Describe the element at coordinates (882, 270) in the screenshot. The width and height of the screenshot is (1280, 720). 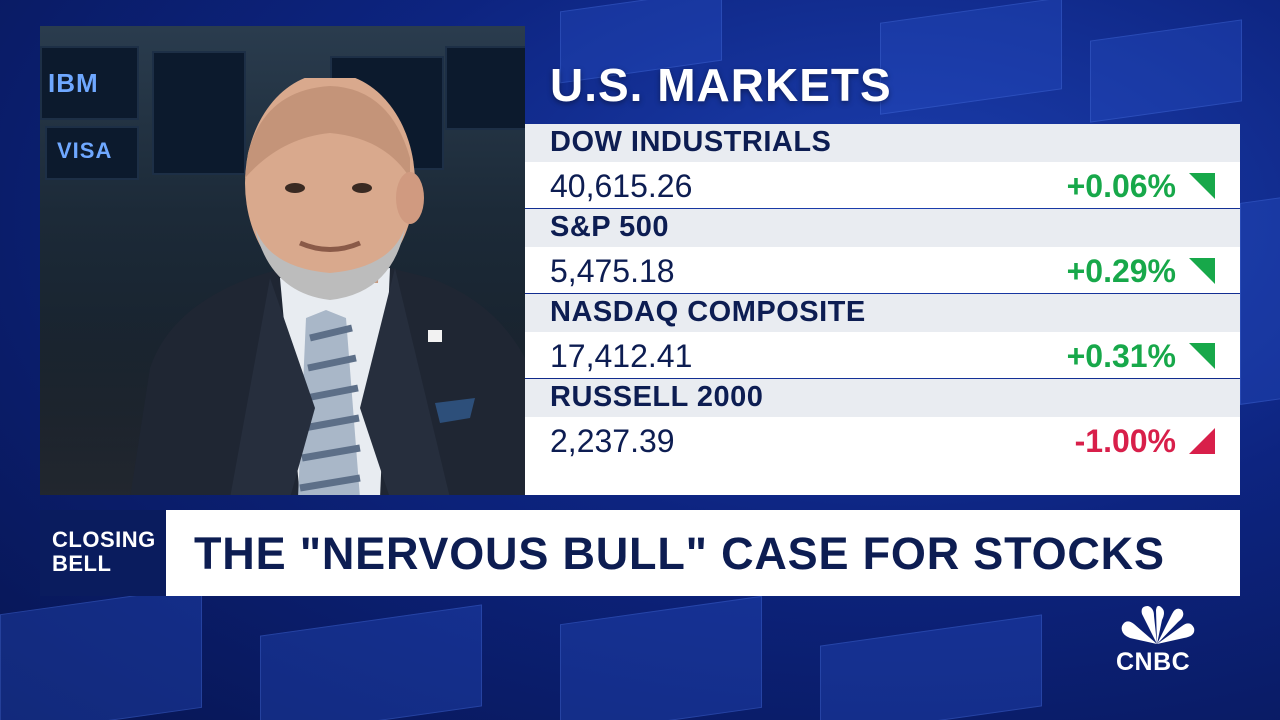
I see `index-value-row: 5,475.18 +0.29%` at that location.